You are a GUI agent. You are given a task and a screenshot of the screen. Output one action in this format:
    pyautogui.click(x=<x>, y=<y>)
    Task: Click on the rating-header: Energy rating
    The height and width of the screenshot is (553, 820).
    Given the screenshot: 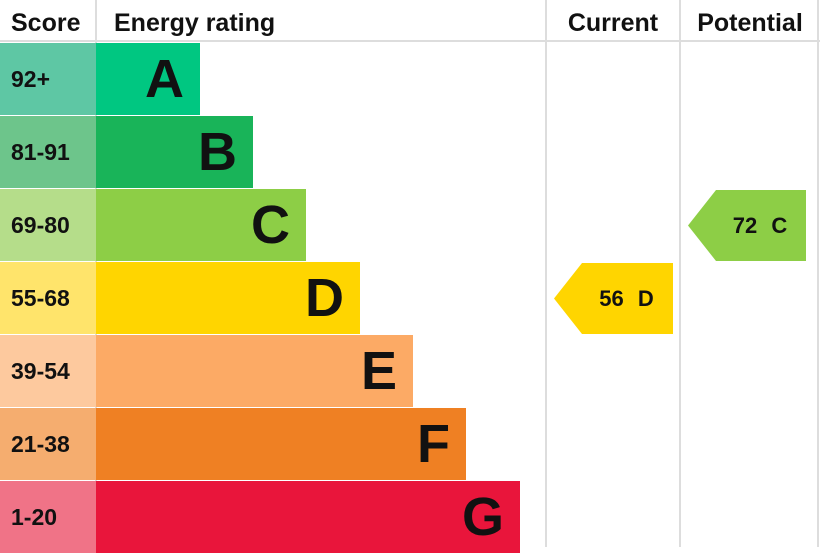 What is the action you would take?
    pyautogui.click(x=321, y=21)
    